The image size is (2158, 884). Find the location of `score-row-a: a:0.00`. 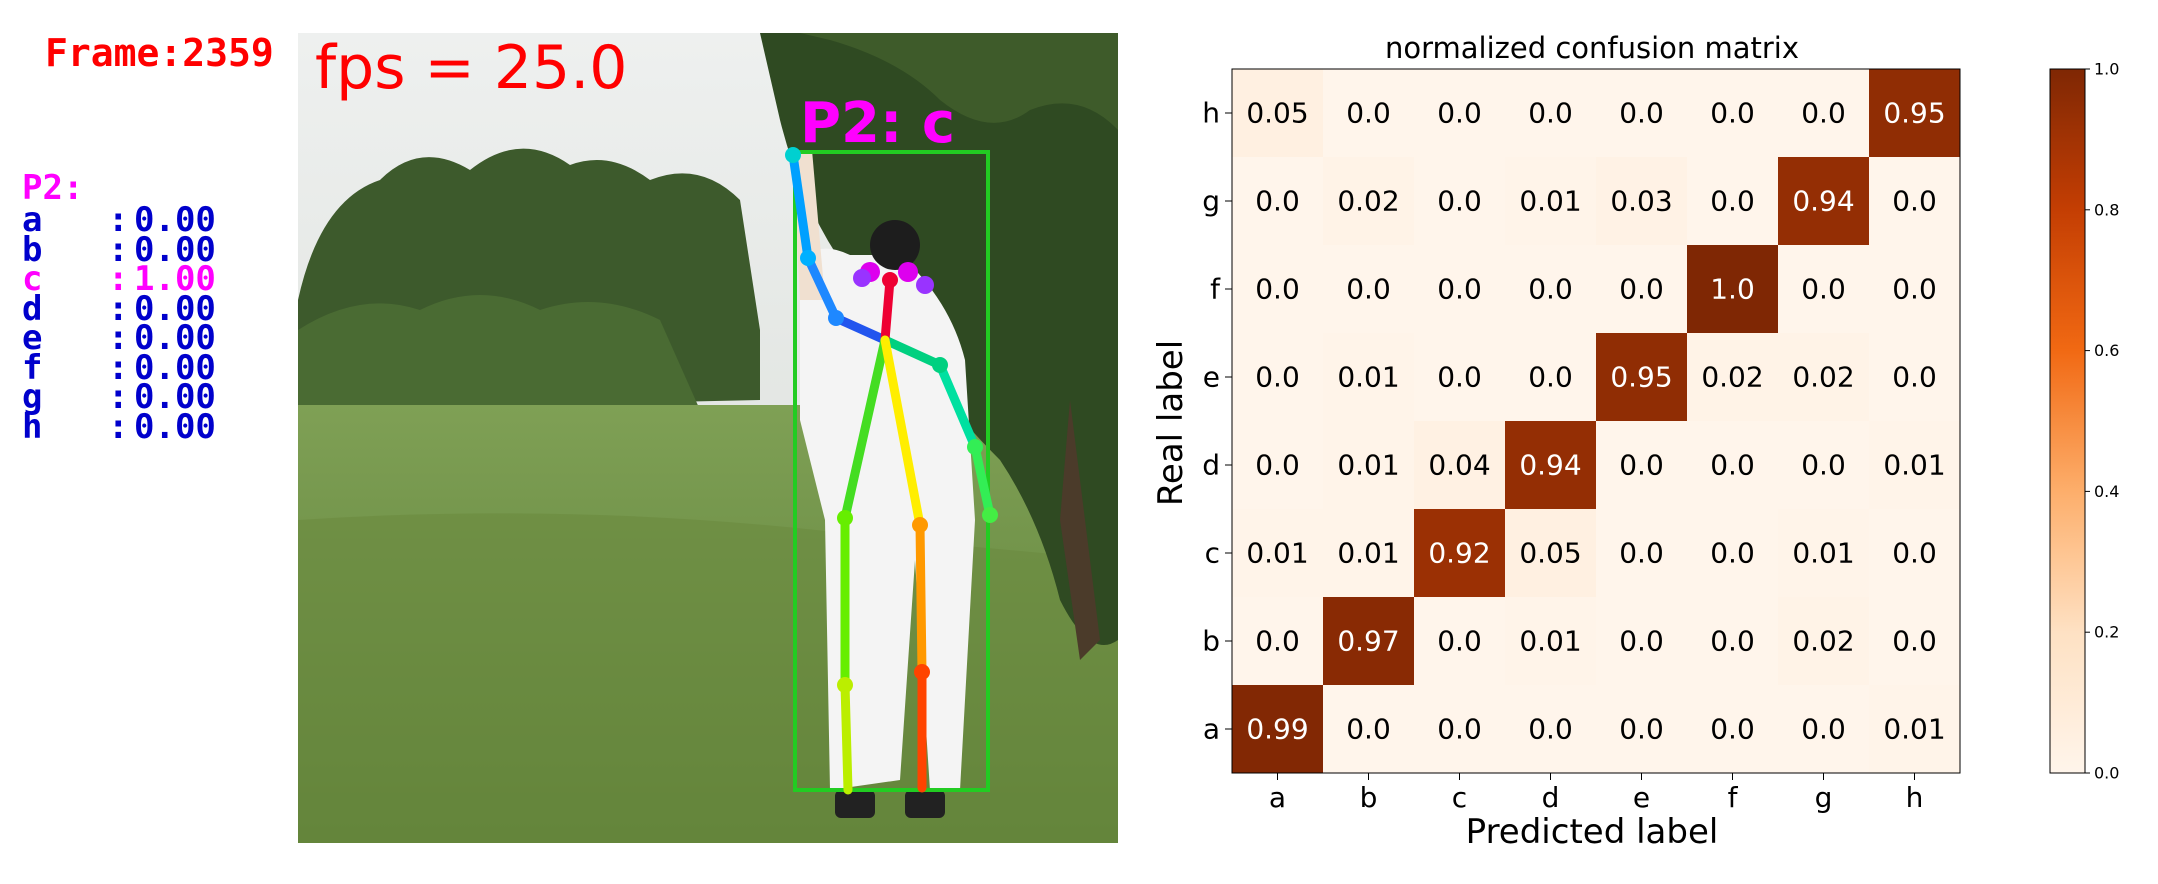

score-row-a: a:0.00 is located at coordinates (152, 220).